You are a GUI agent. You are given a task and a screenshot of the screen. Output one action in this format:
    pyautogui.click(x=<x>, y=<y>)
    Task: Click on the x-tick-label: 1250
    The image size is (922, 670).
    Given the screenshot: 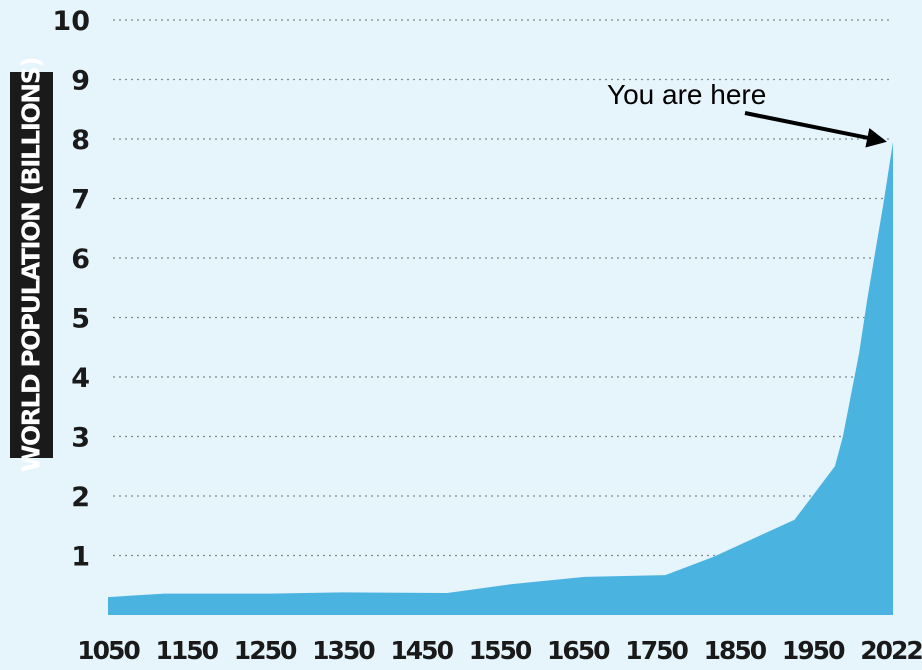 What is the action you would take?
    pyautogui.click(x=265, y=650)
    